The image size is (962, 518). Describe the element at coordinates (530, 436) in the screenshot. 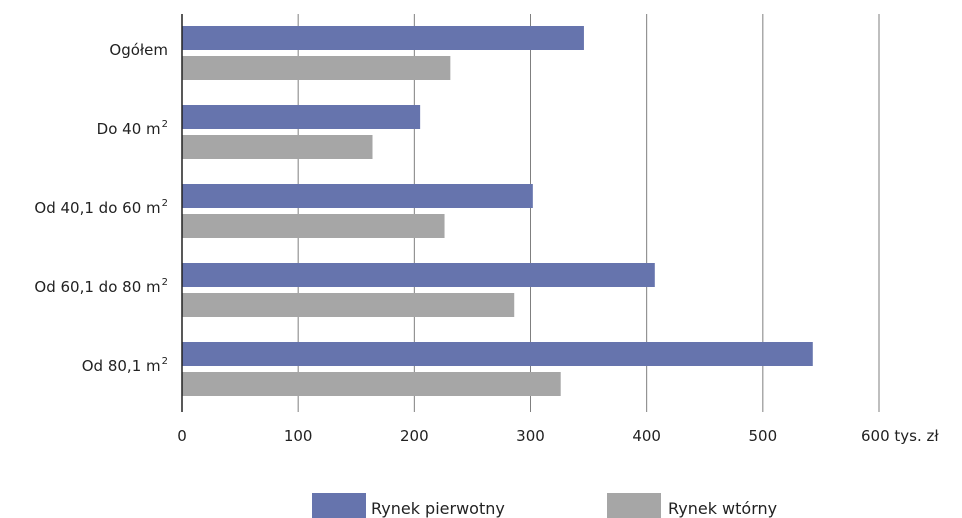

I see `x-tick-label: 300` at that location.